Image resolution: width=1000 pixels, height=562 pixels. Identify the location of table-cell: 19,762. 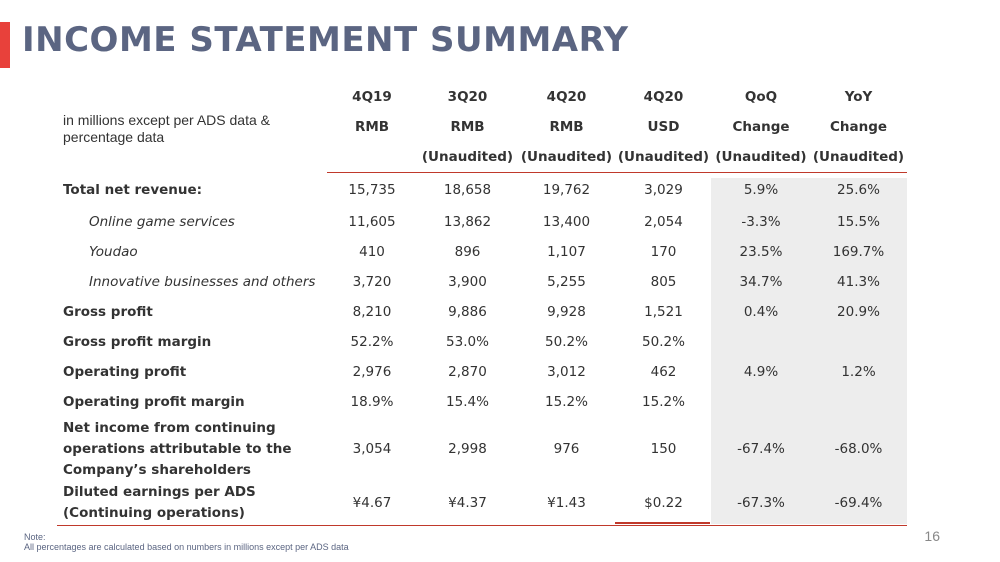
(566, 190).